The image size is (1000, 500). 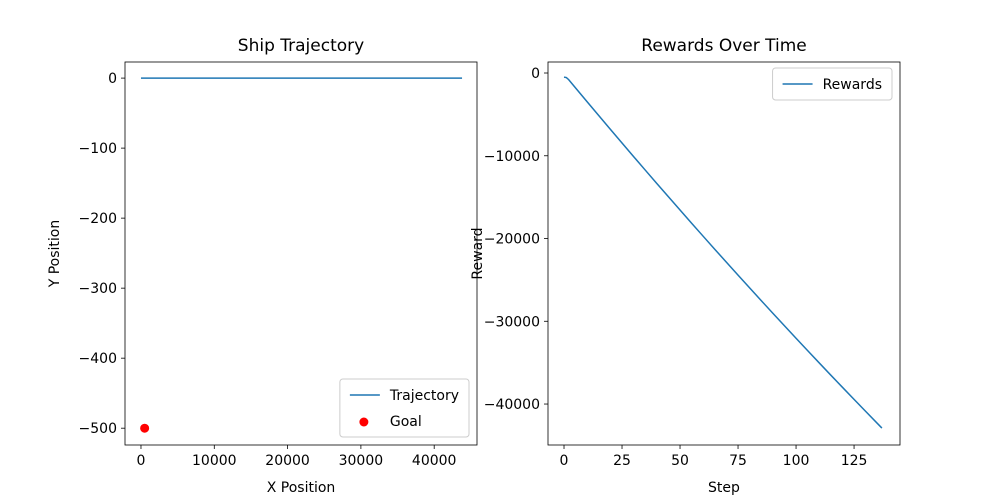 What do you see at coordinates (622, 461) in the screenshot?
I see `x-tick-label: 25` at bounding box center [622, 461].